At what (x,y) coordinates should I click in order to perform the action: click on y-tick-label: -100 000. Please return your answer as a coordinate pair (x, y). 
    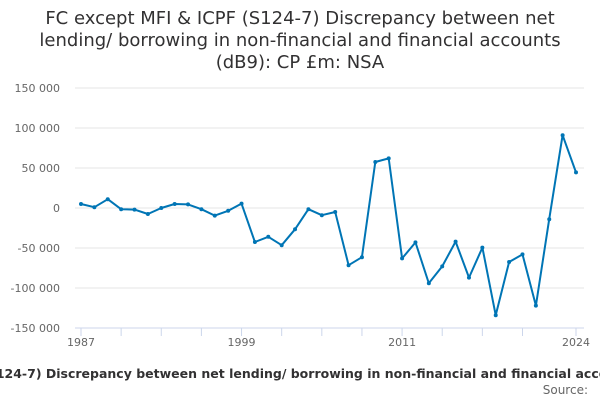
    Looking at the image, I should click on (35, 288).